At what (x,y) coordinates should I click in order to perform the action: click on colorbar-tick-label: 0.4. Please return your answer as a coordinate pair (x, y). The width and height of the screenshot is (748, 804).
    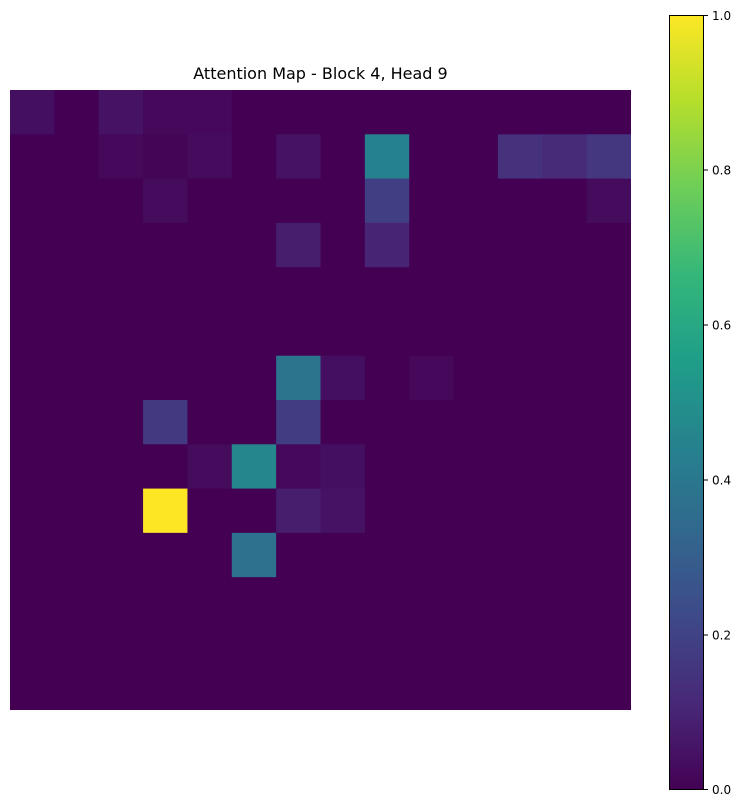
    Looking at the image, I should click on (721, 481).